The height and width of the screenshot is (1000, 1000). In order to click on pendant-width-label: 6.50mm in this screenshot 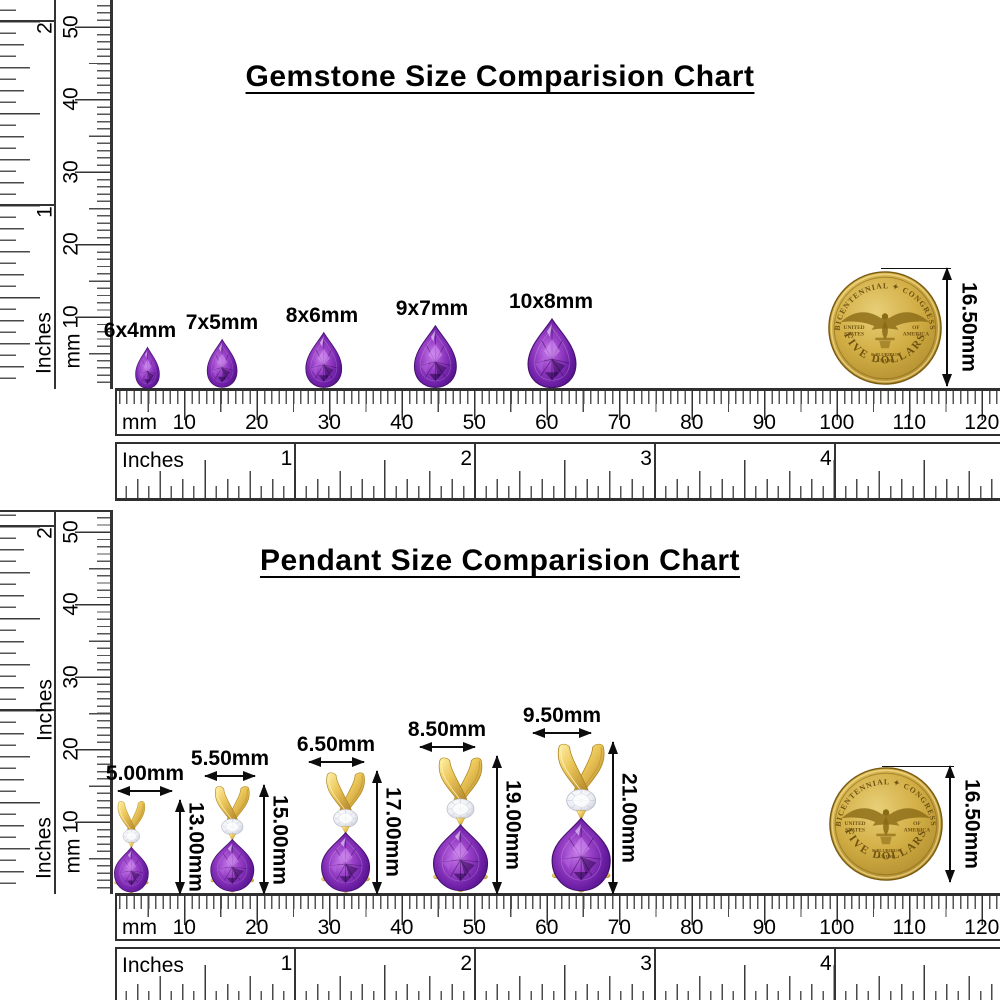, I will do `click(336, 744)`.